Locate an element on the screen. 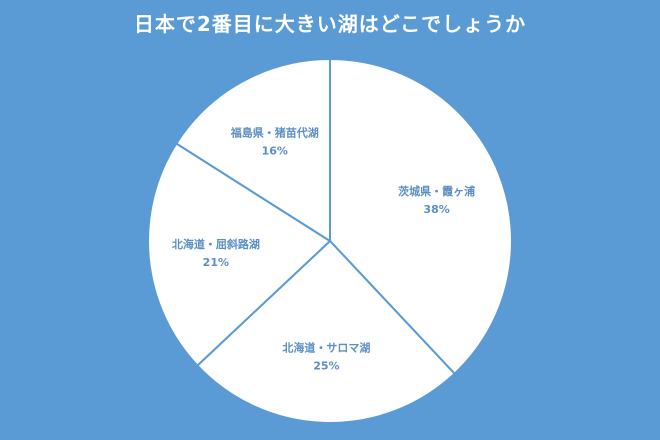 The width and height of the screenshot is (660, 440). slice-percent-label: 16% is located at coordinates (275, 151).